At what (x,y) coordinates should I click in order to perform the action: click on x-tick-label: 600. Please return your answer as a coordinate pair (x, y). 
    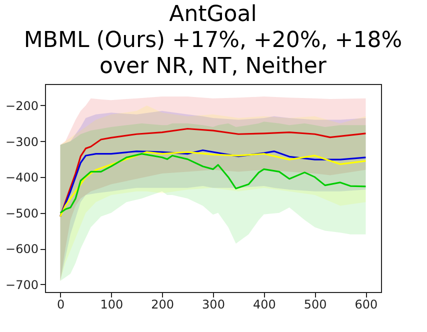
    Looking at the image, I should click on (366, 305).